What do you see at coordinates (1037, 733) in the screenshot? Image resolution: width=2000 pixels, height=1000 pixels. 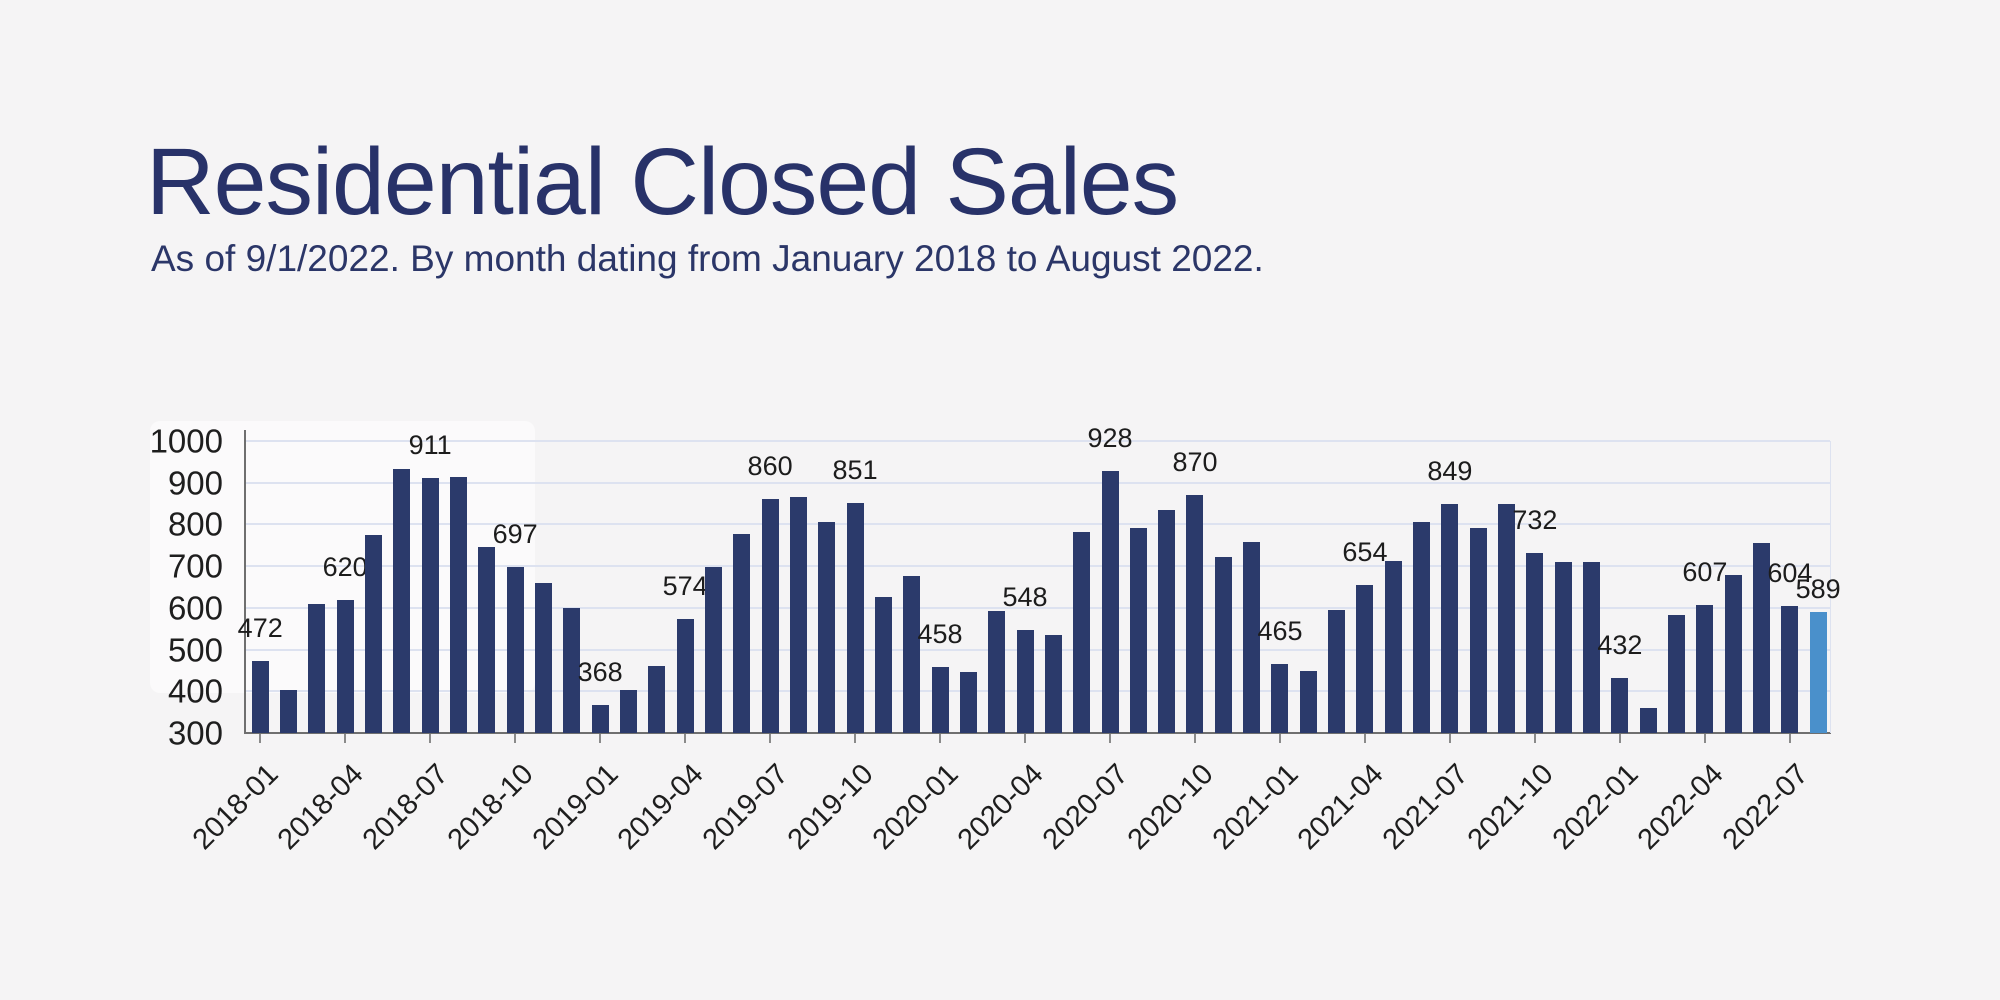 I see `x-axis-line` at bounding box center [1037, 733].